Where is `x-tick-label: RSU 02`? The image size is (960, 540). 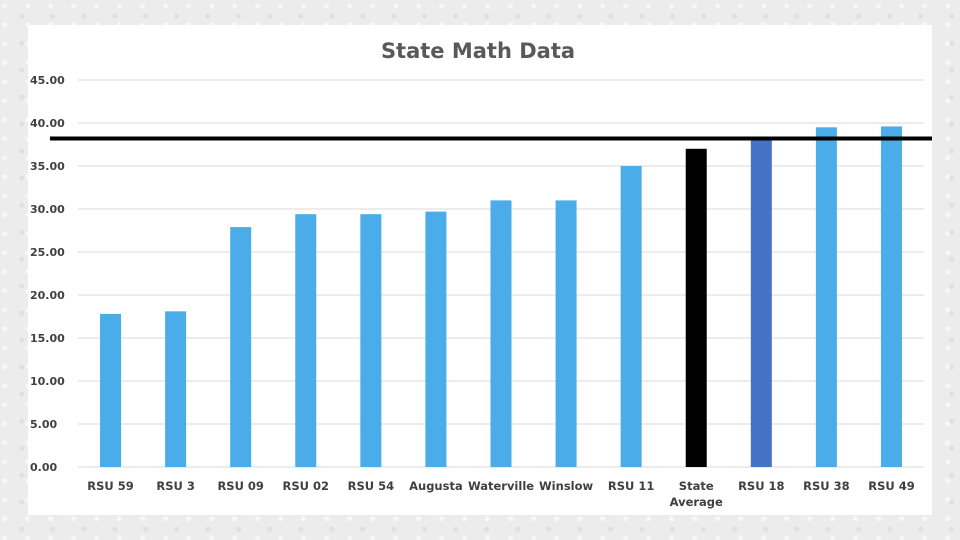
x-tick-label: RSU 02 is located at coordinates (306, 486).